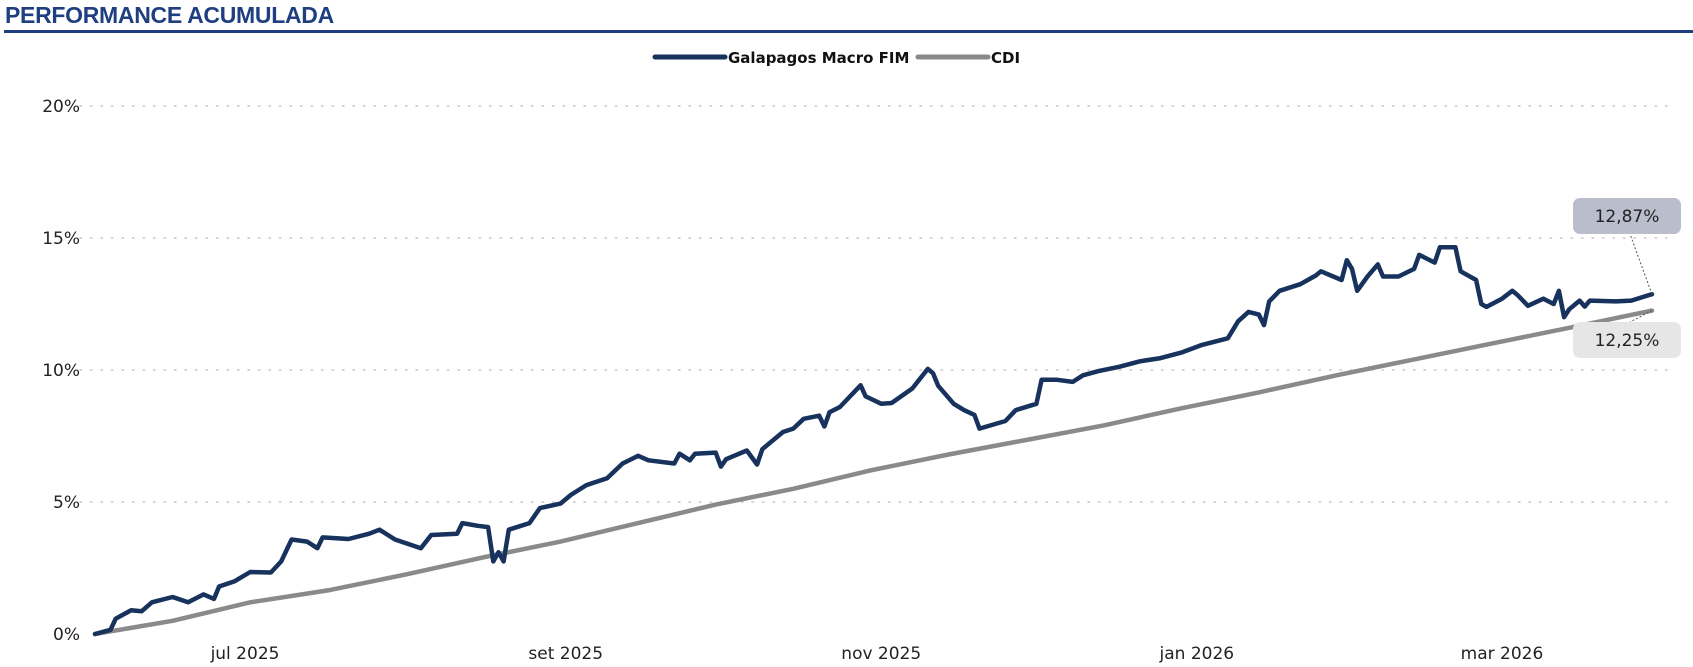  Describe the element at coordinates (61, 239) in the screenshot. I see `y-tick-label: 15%` at that location.